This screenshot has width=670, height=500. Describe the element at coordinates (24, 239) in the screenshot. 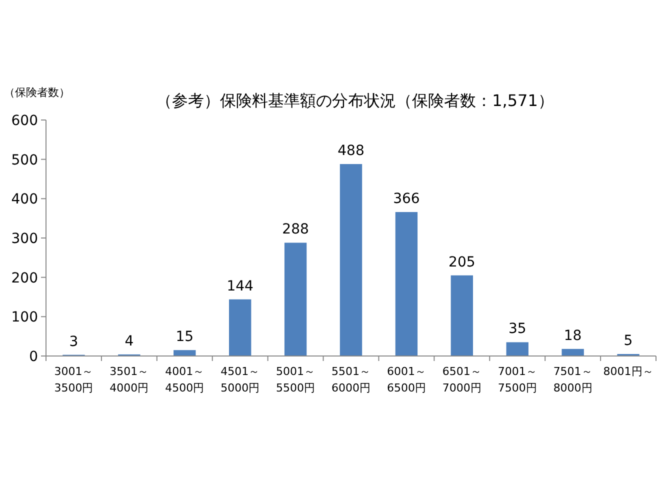

I see `ytick: 300` at that location.